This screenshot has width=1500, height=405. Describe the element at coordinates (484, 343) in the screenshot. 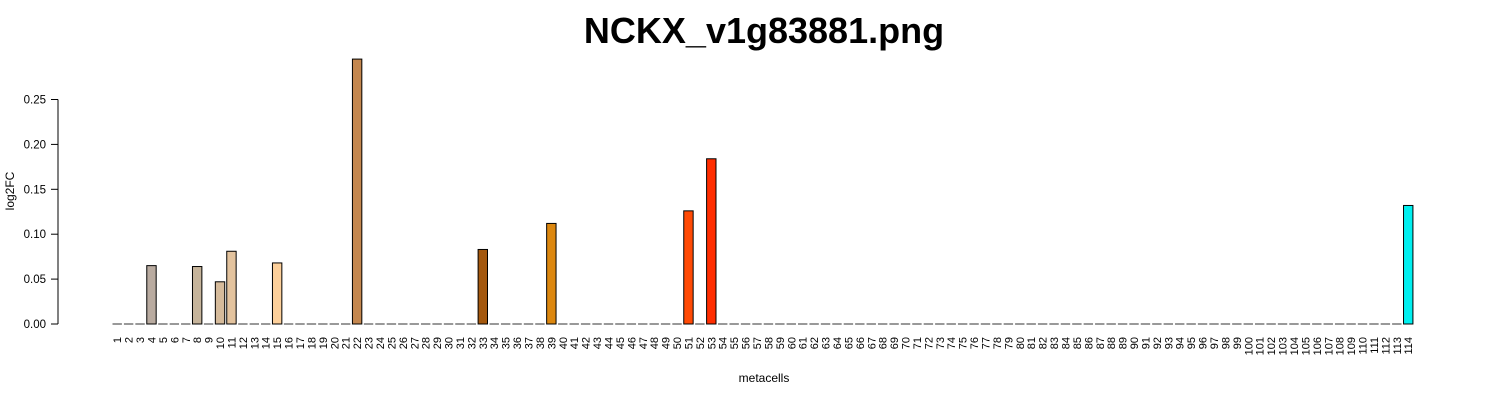

I see `x-tick-label: 33` at that location.